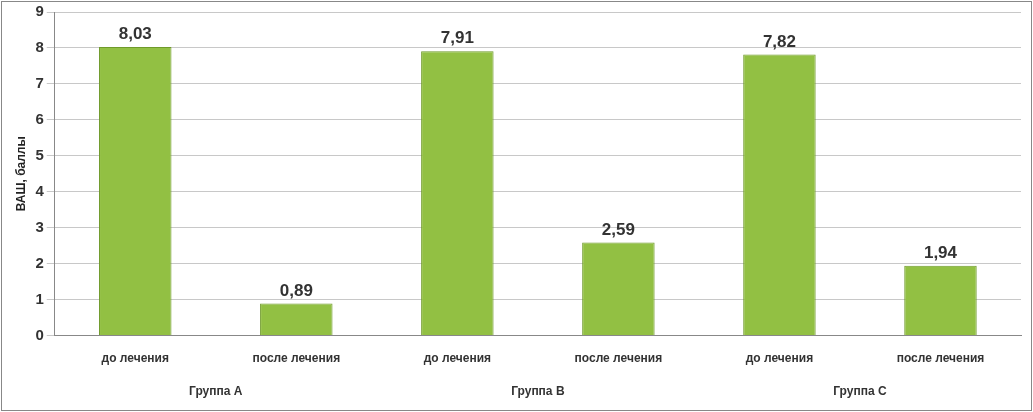 The width and height of the screenshot is (1033, 412). Describe the element at coordinates (940, 253) in the screenshot. I see `data-label: 1,94` at that location.